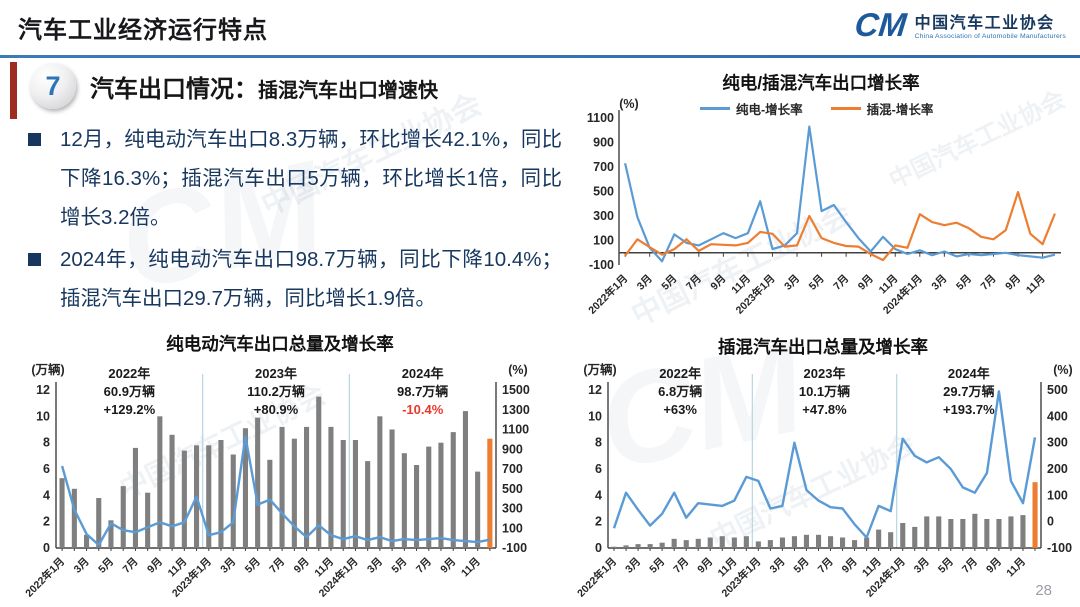 This screenshot has height=607, width=1080. I want to click on annotation-growth: +63%, so click(680, 409).